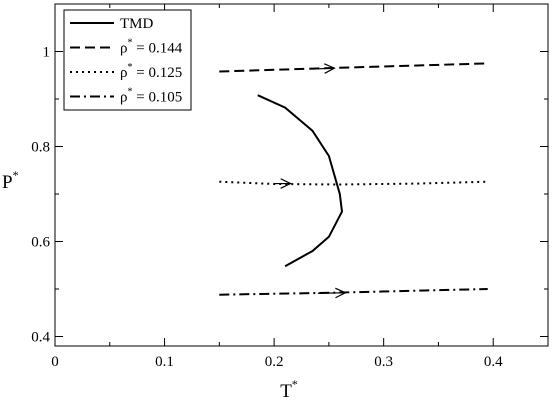 The image size is (552, 401). Describe the element at coordinates (16, 175) in the screenshot. I see `y-axis-label-sup: *` at that location.